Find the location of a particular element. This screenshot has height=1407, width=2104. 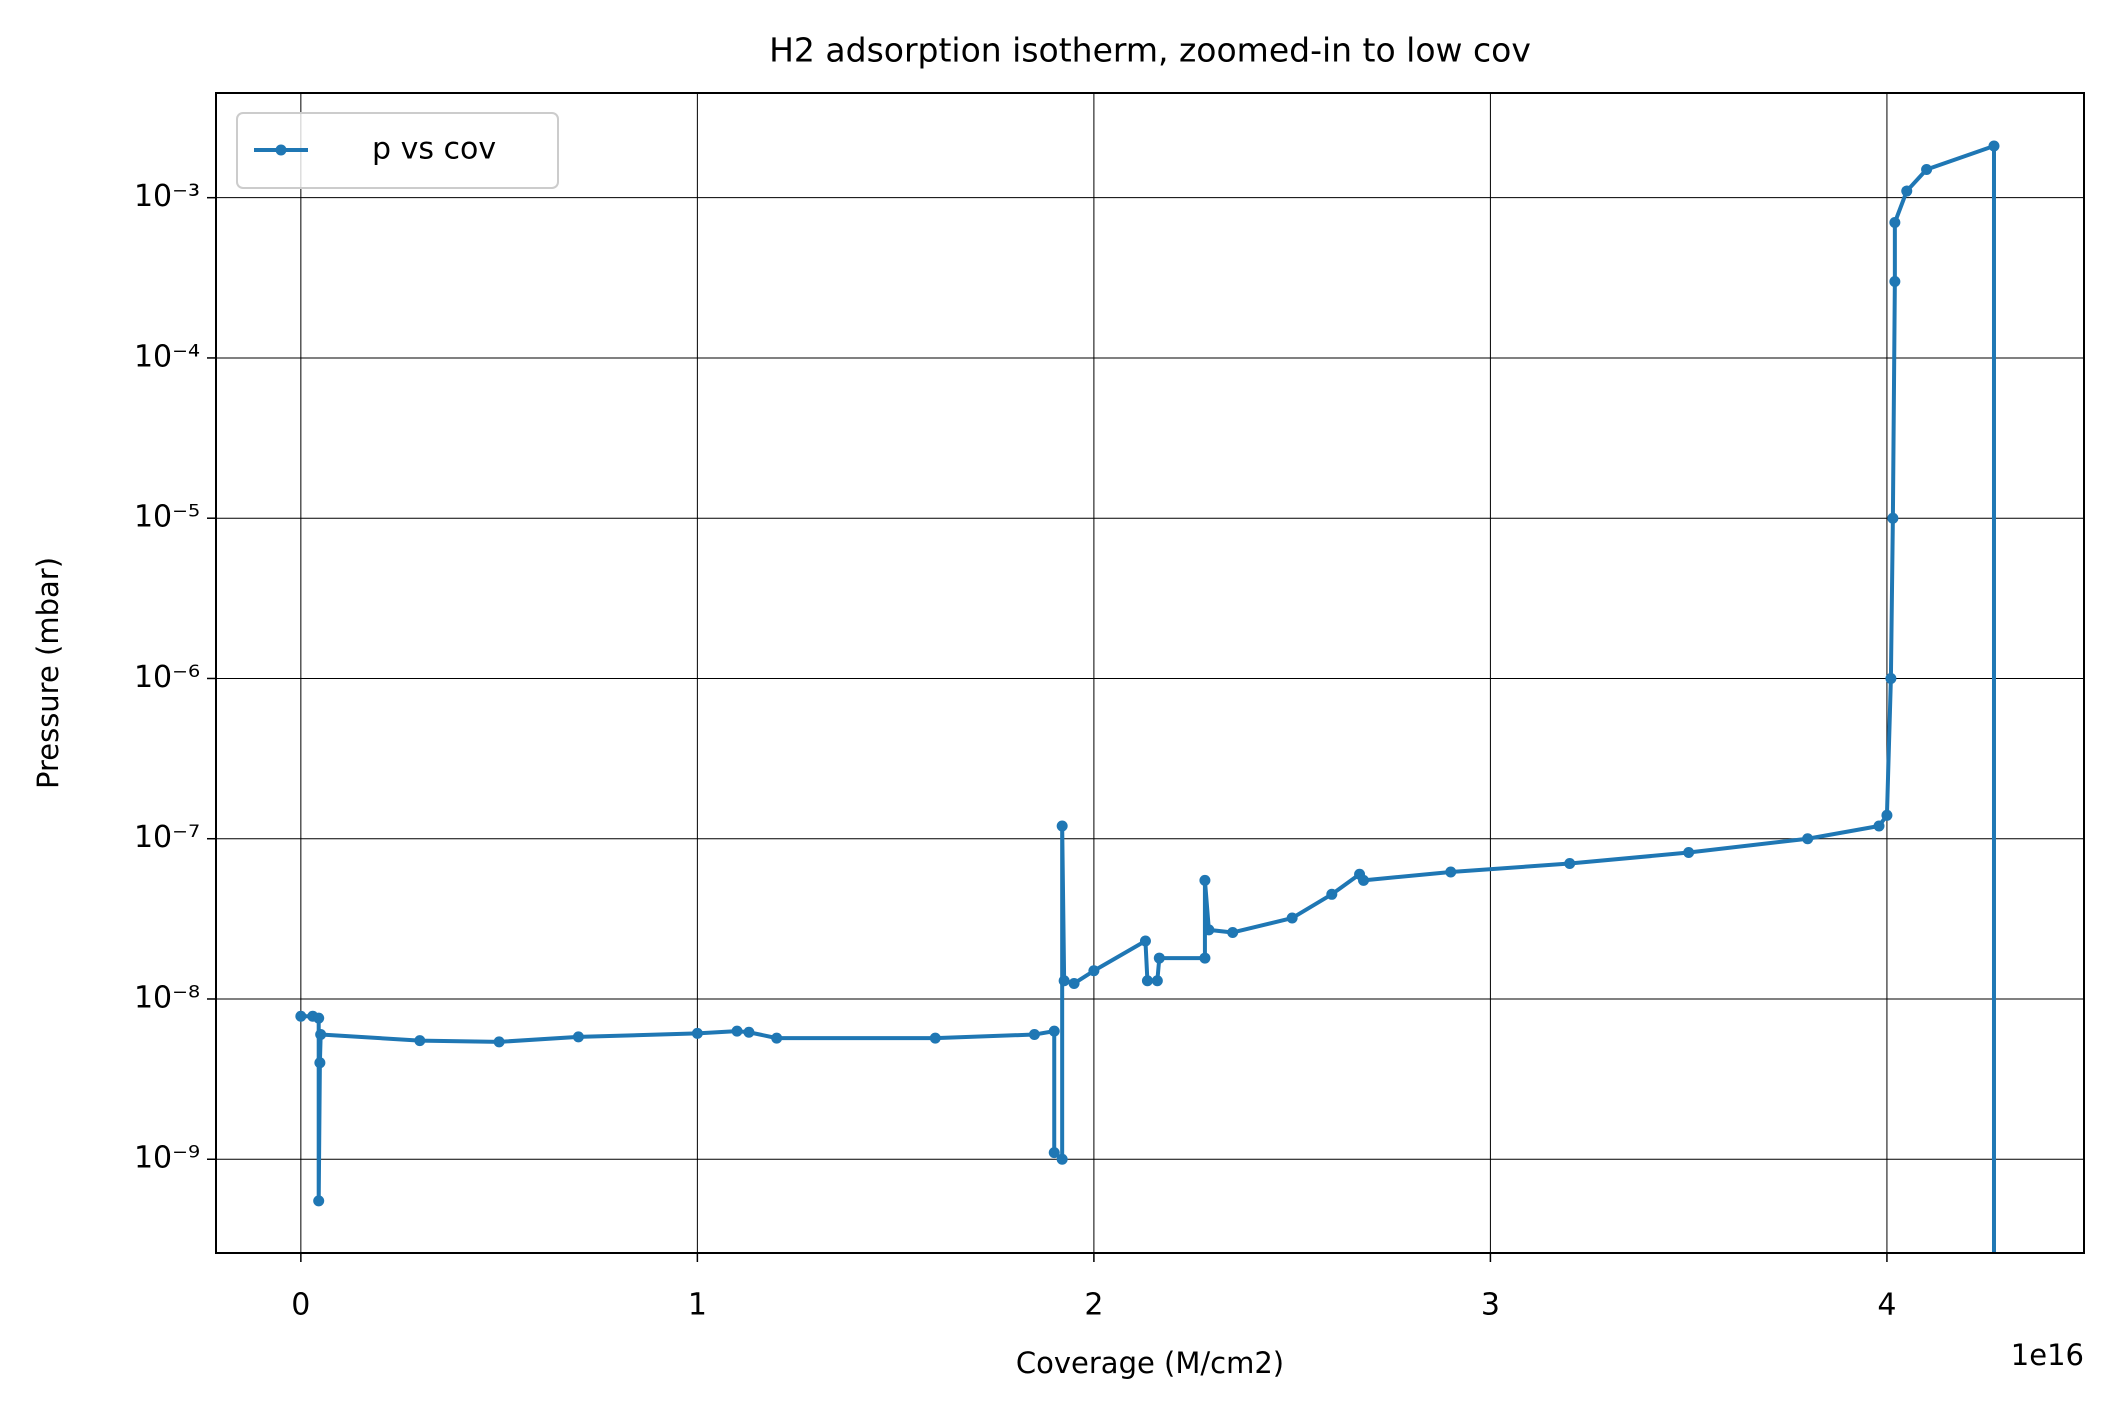

x-offset-label: 1e16 is located at coordinates (2047, 1355).